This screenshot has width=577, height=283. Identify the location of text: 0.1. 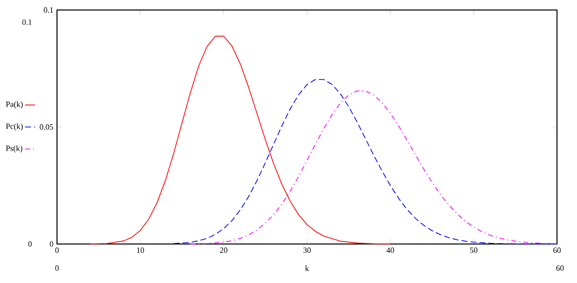
(27, 22).